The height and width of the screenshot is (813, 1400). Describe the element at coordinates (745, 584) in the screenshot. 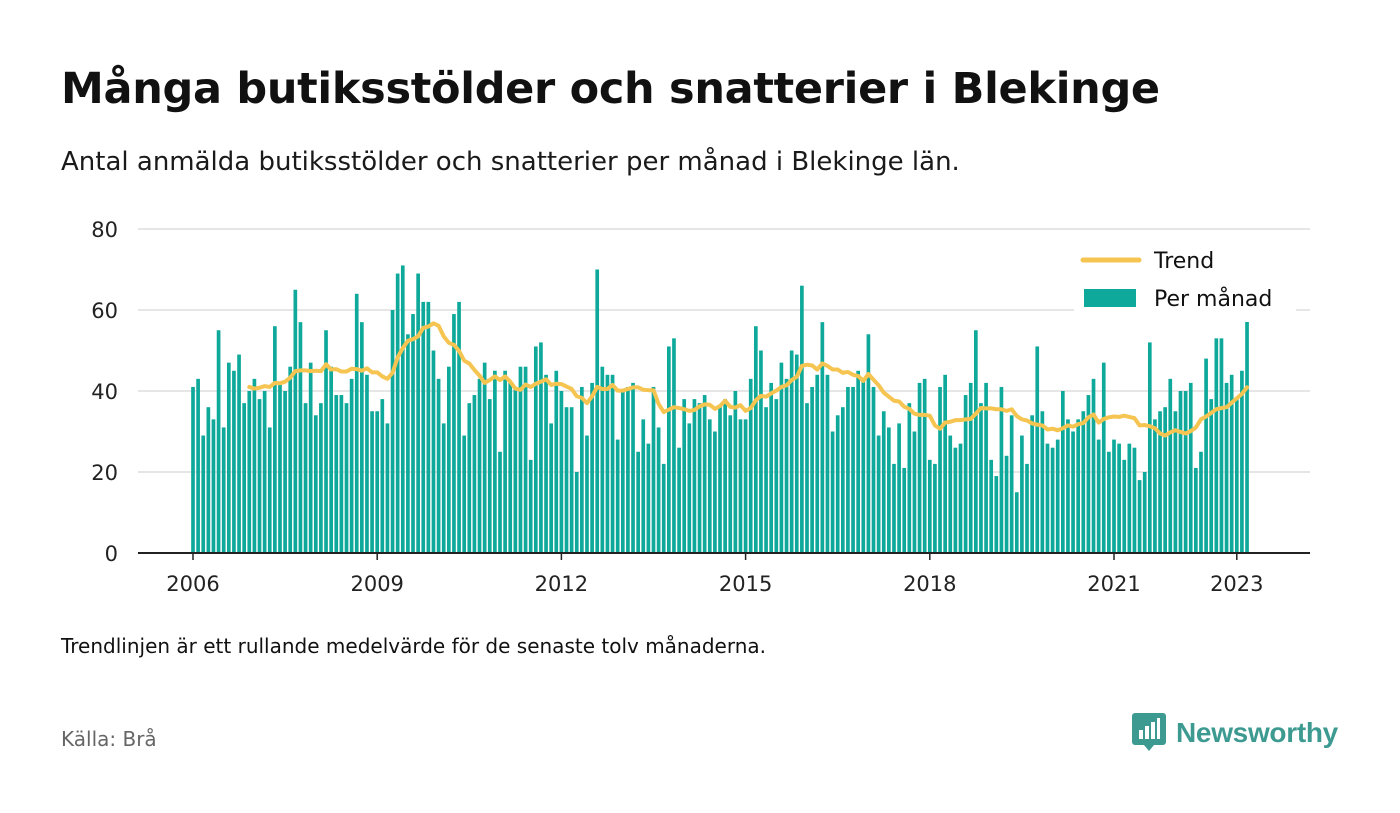

I see `x-tick-label: 2015` at that location.